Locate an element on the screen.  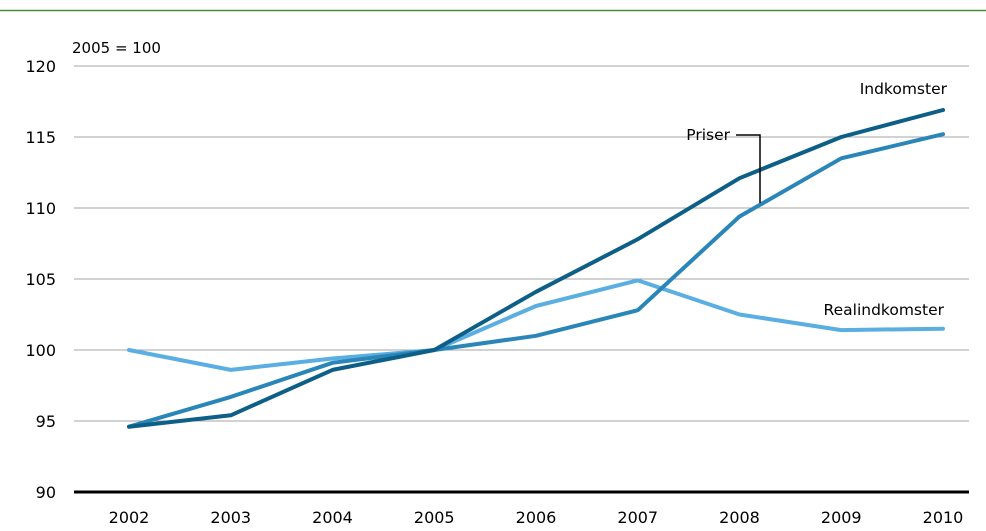
x-tick-label: 2010 is located at coordinates (943, 517).